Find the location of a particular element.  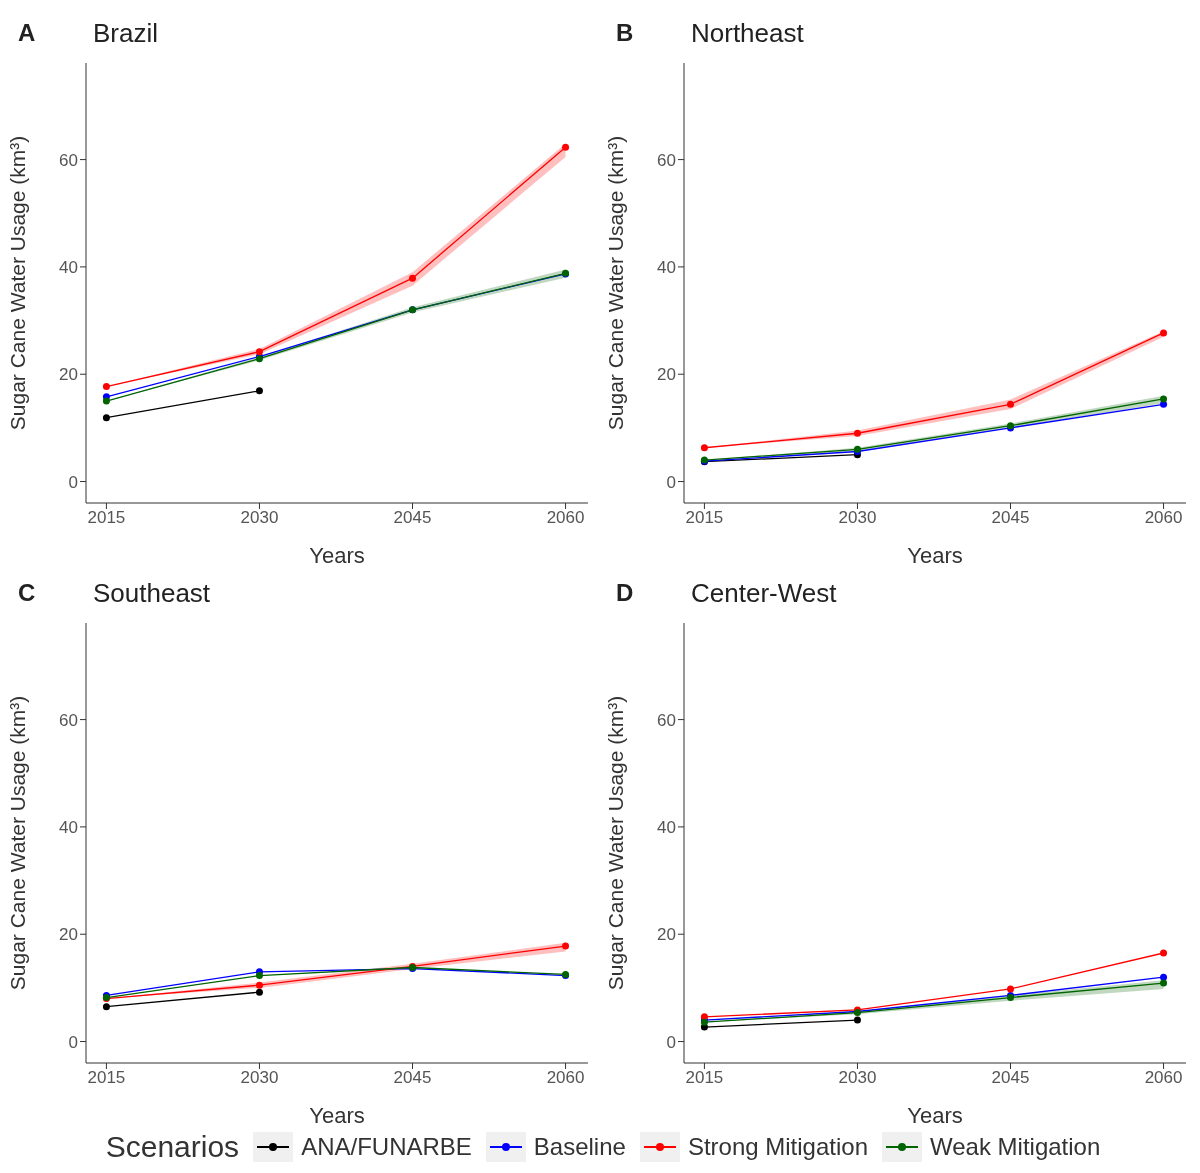

legend-label: Baseline is located at coordinates (579, 1147).